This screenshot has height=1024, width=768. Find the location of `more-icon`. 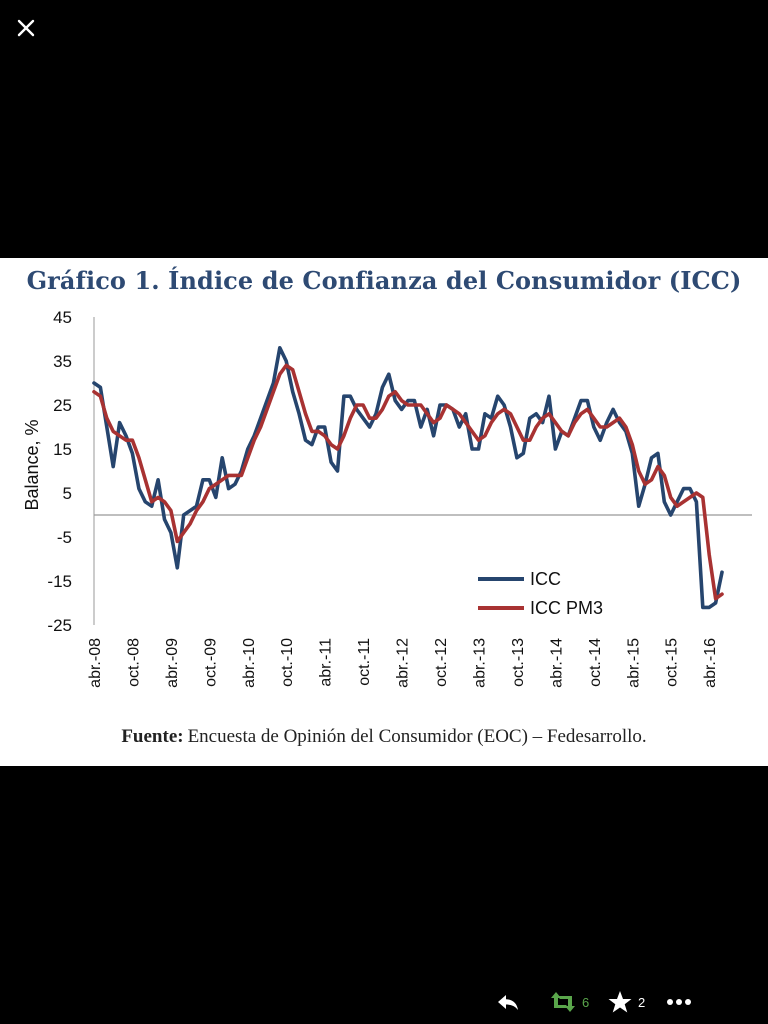

more-icon is located at coordinates (679, 1002).